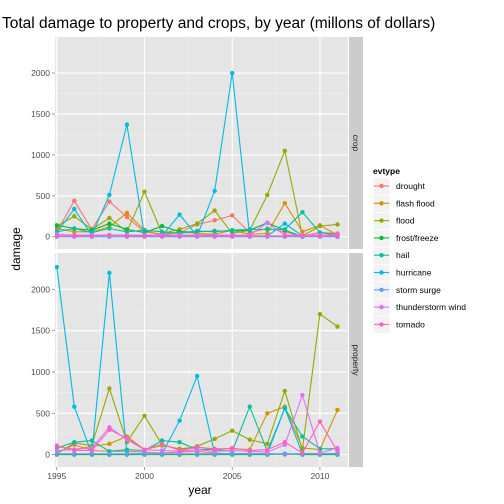 The height and width of the screenshot is (504, 504). I want to click on x-tick-label: 2005, so click(232, 476).